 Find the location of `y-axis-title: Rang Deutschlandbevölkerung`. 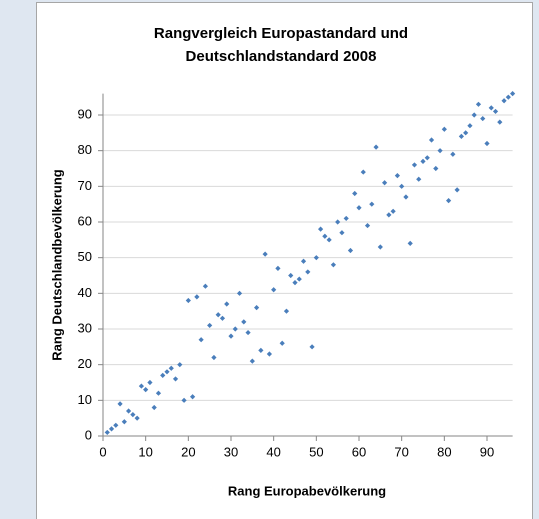

y-axis-title: Rang Deutschlandbevölkerung is located at coordinates (56, 264).